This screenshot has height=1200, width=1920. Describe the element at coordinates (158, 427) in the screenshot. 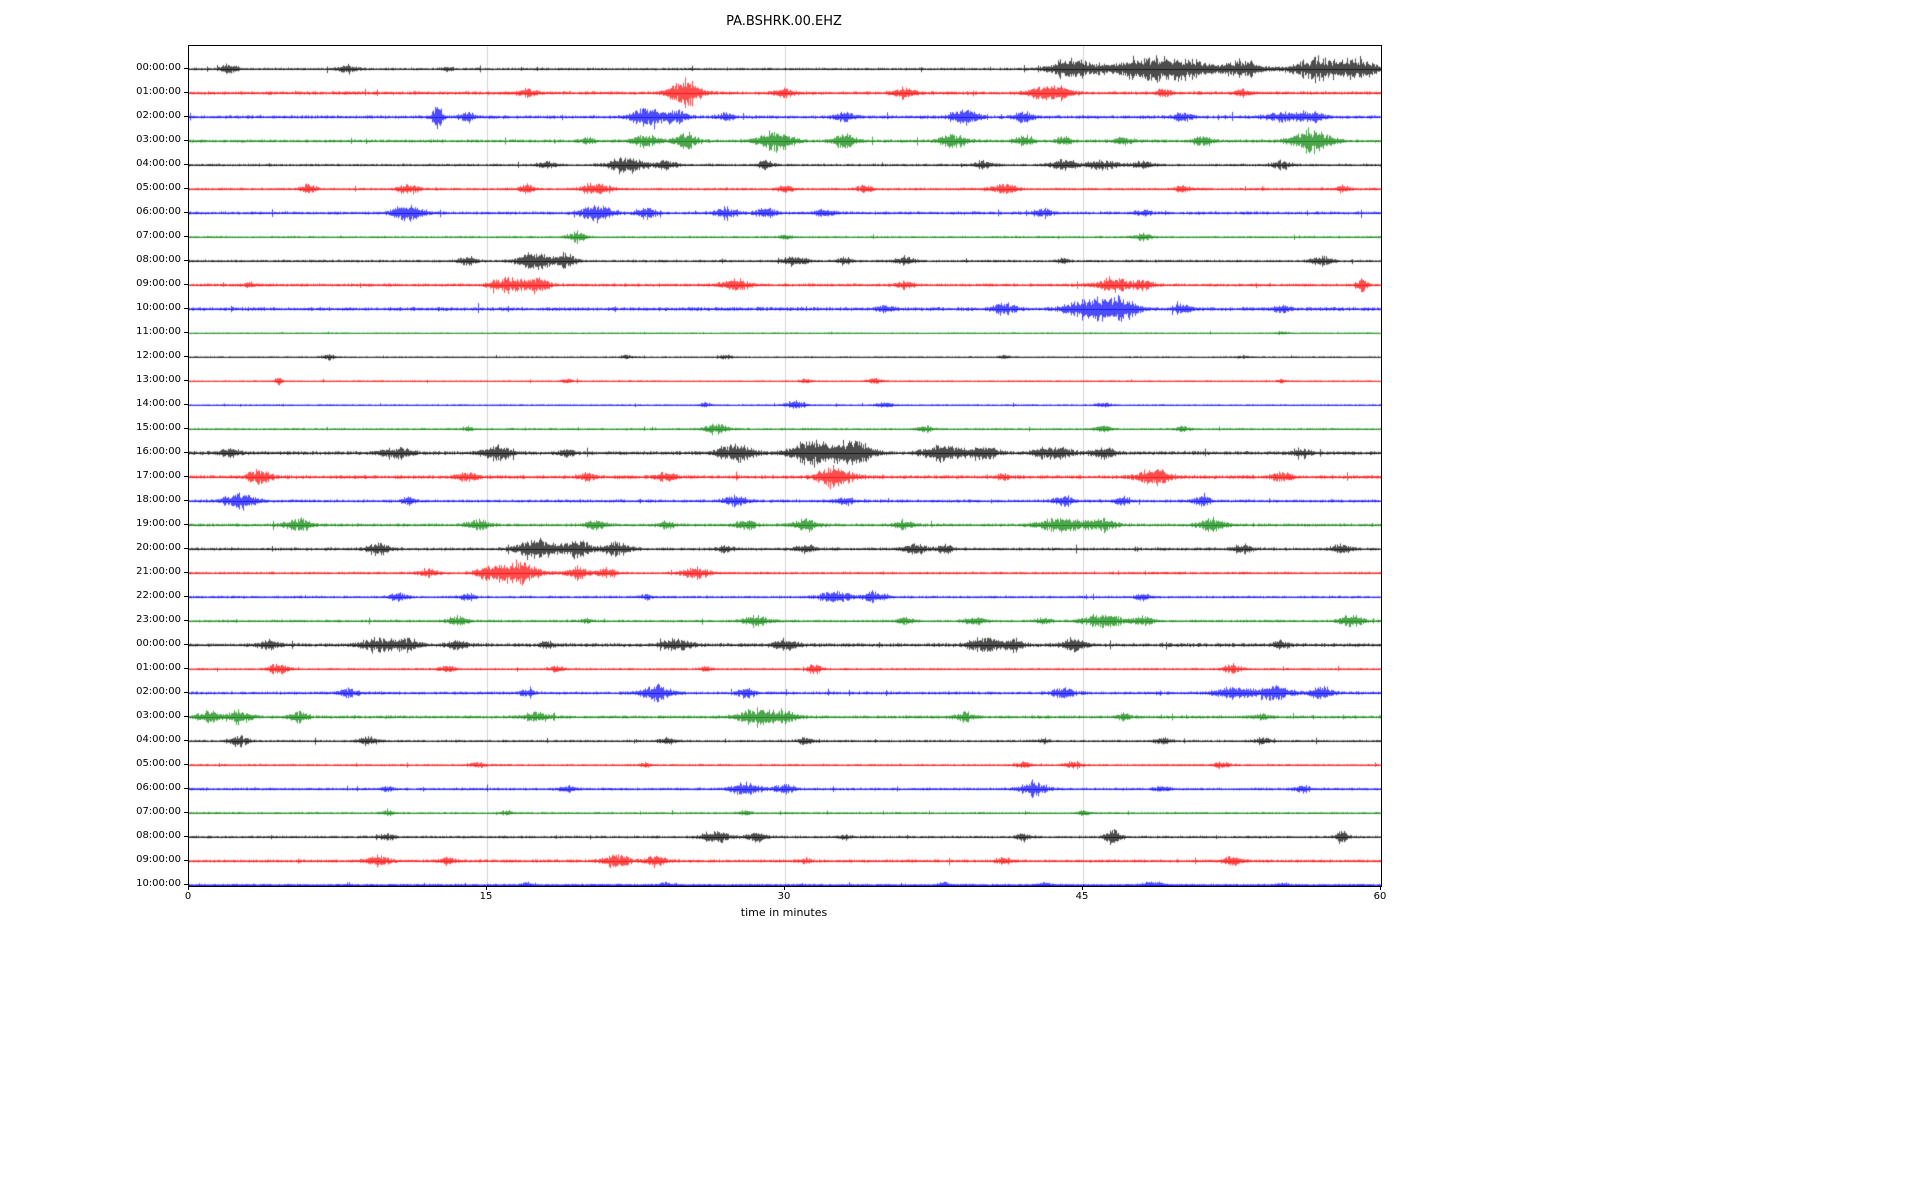

I see `row-time-label: 15:00:00` at that location.